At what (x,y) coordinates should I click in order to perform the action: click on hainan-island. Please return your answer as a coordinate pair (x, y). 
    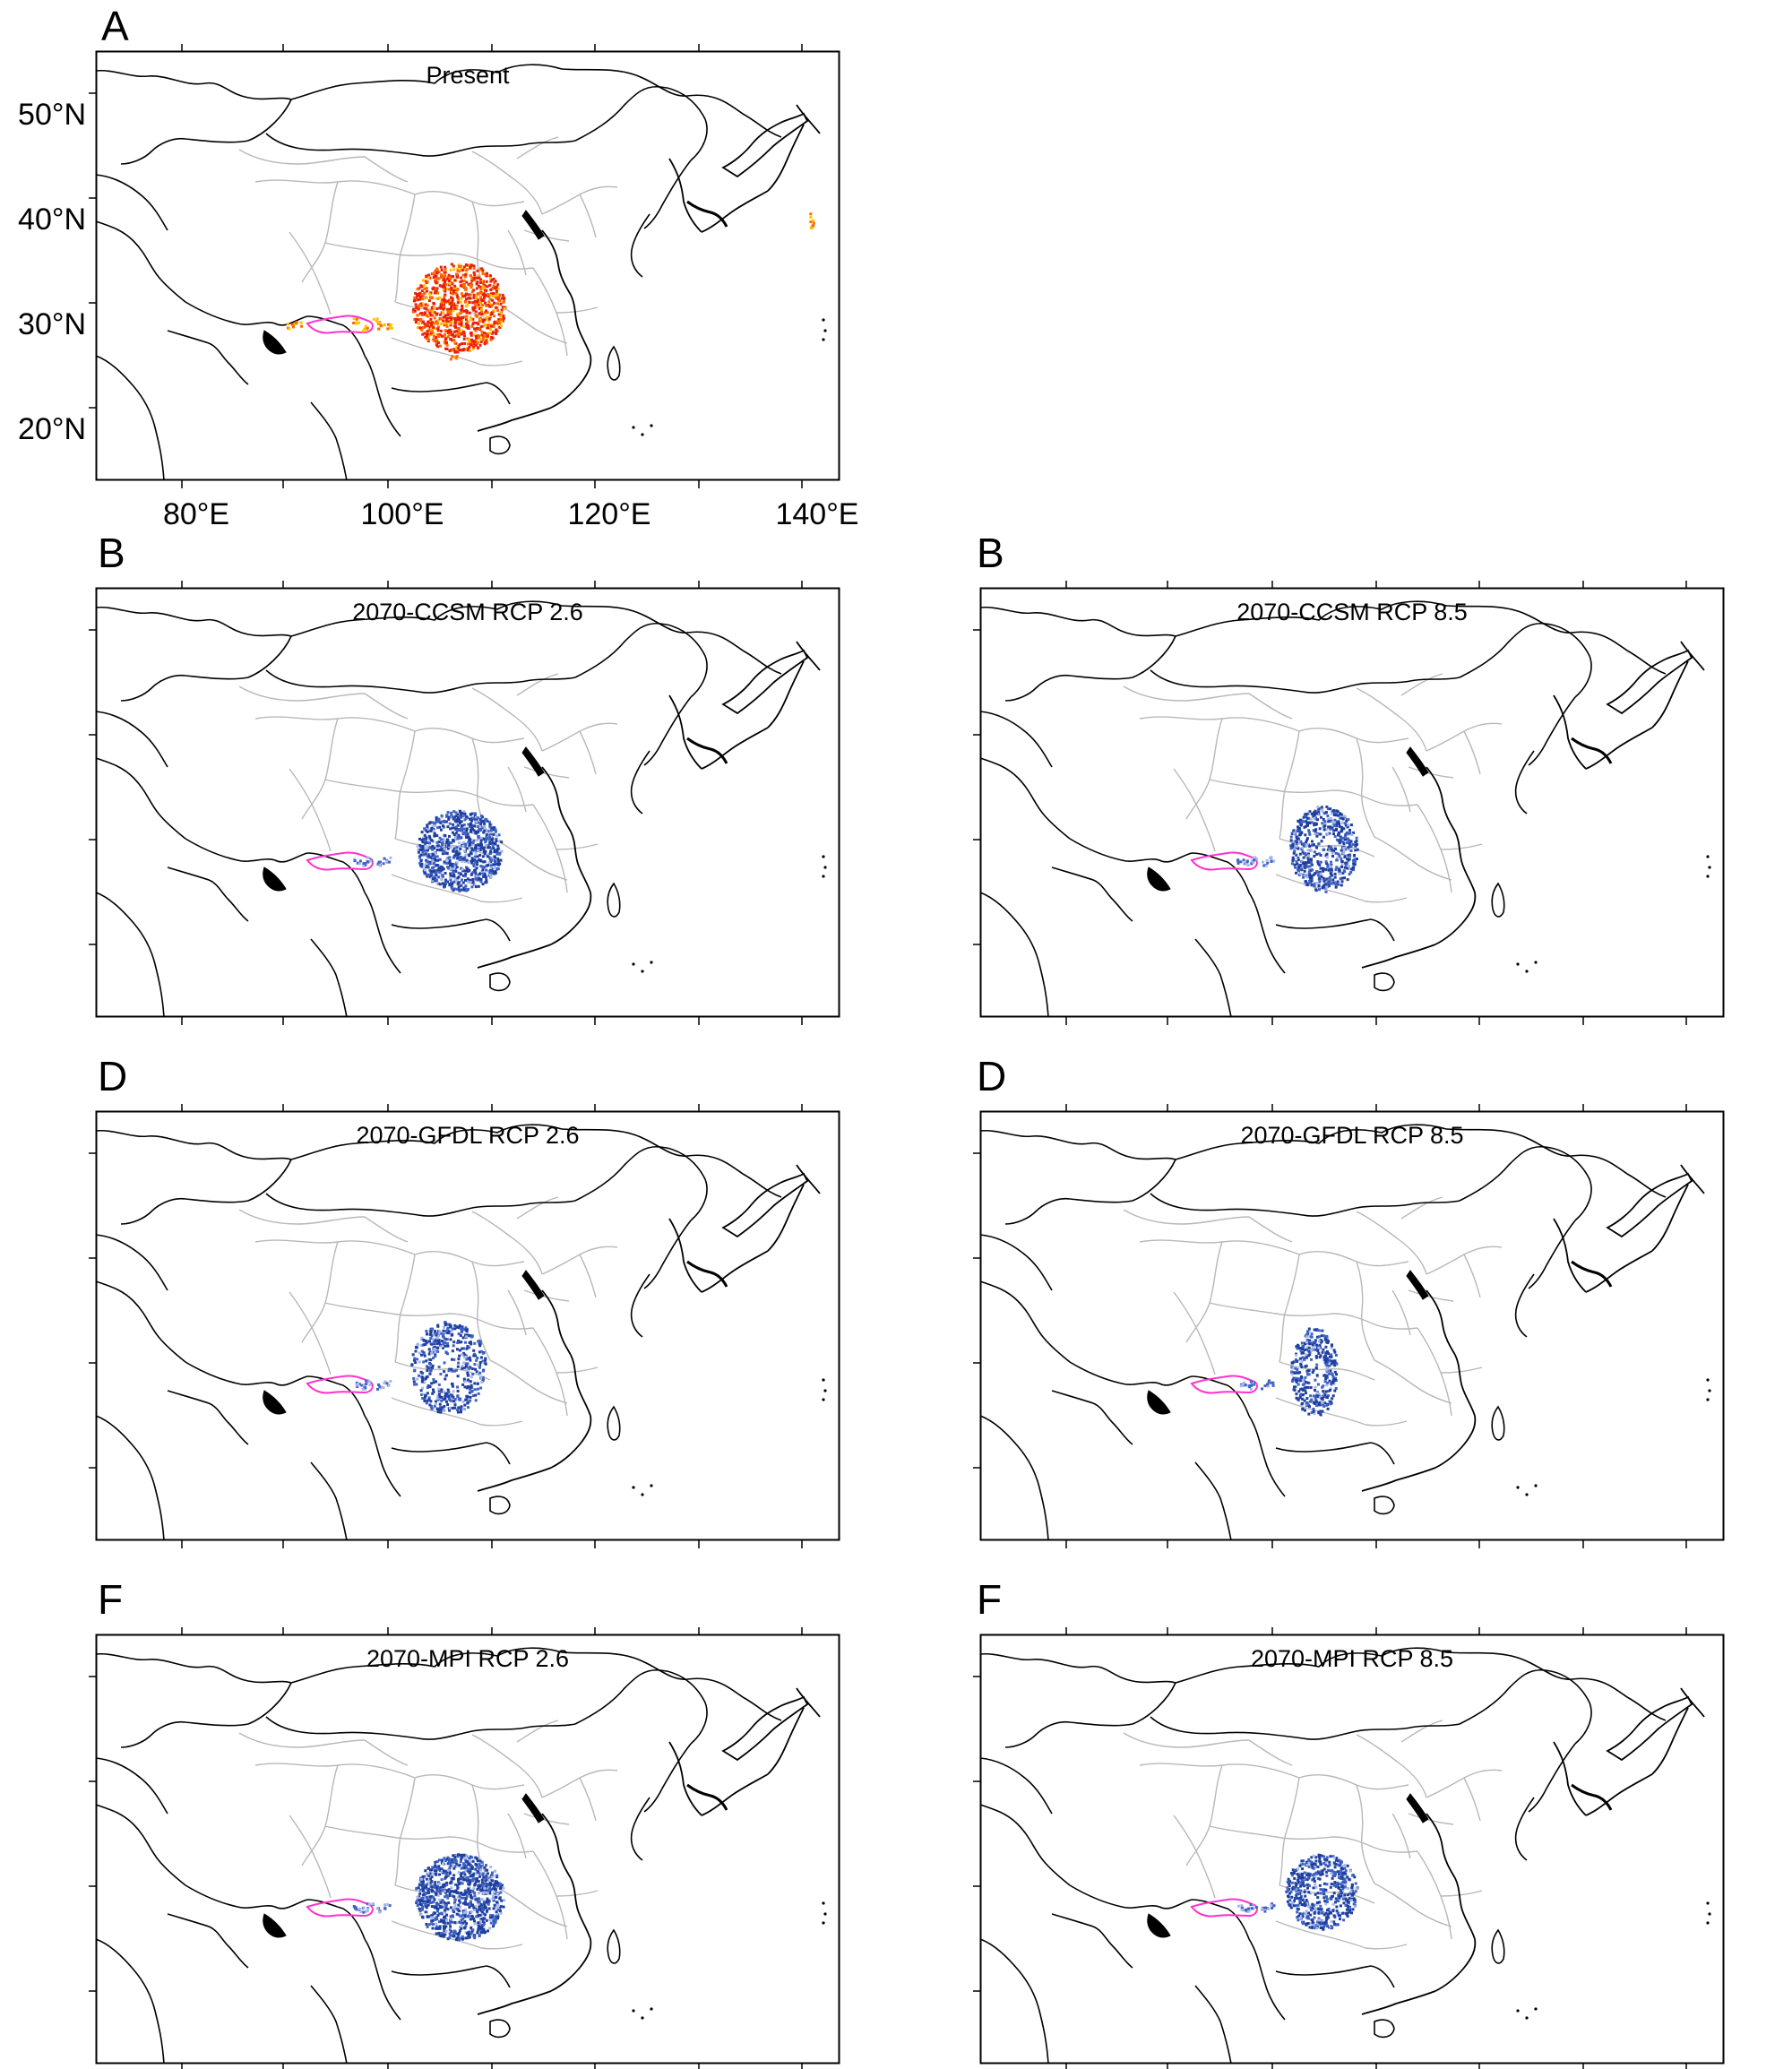
    Looking at the image, I should click on (500, 1505).